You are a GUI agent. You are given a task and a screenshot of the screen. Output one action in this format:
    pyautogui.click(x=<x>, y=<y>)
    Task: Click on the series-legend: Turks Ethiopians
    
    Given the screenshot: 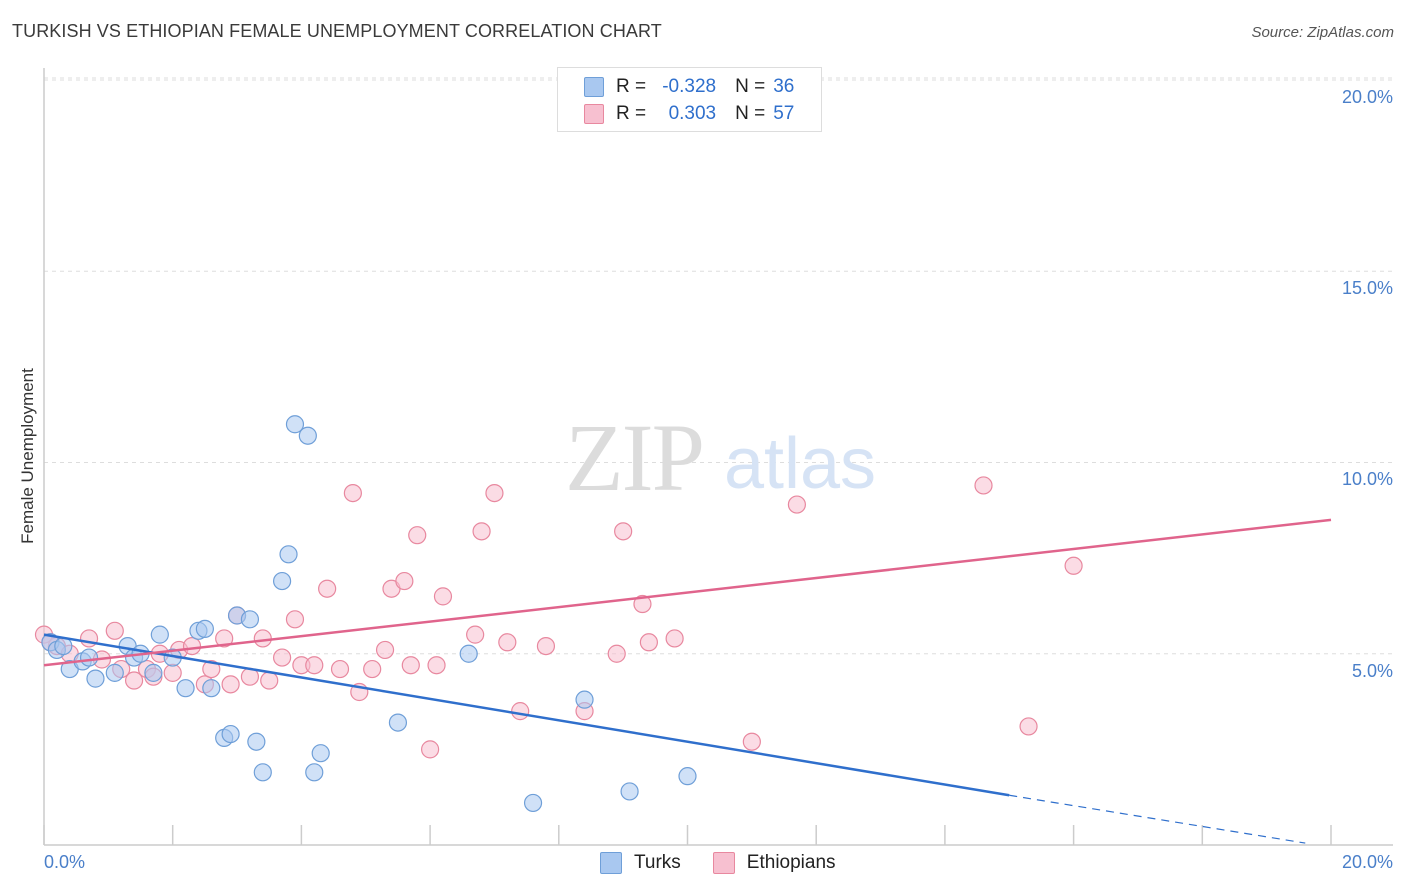 What is the action you would take?
    pyautogui.click(x=734, y=863)
    